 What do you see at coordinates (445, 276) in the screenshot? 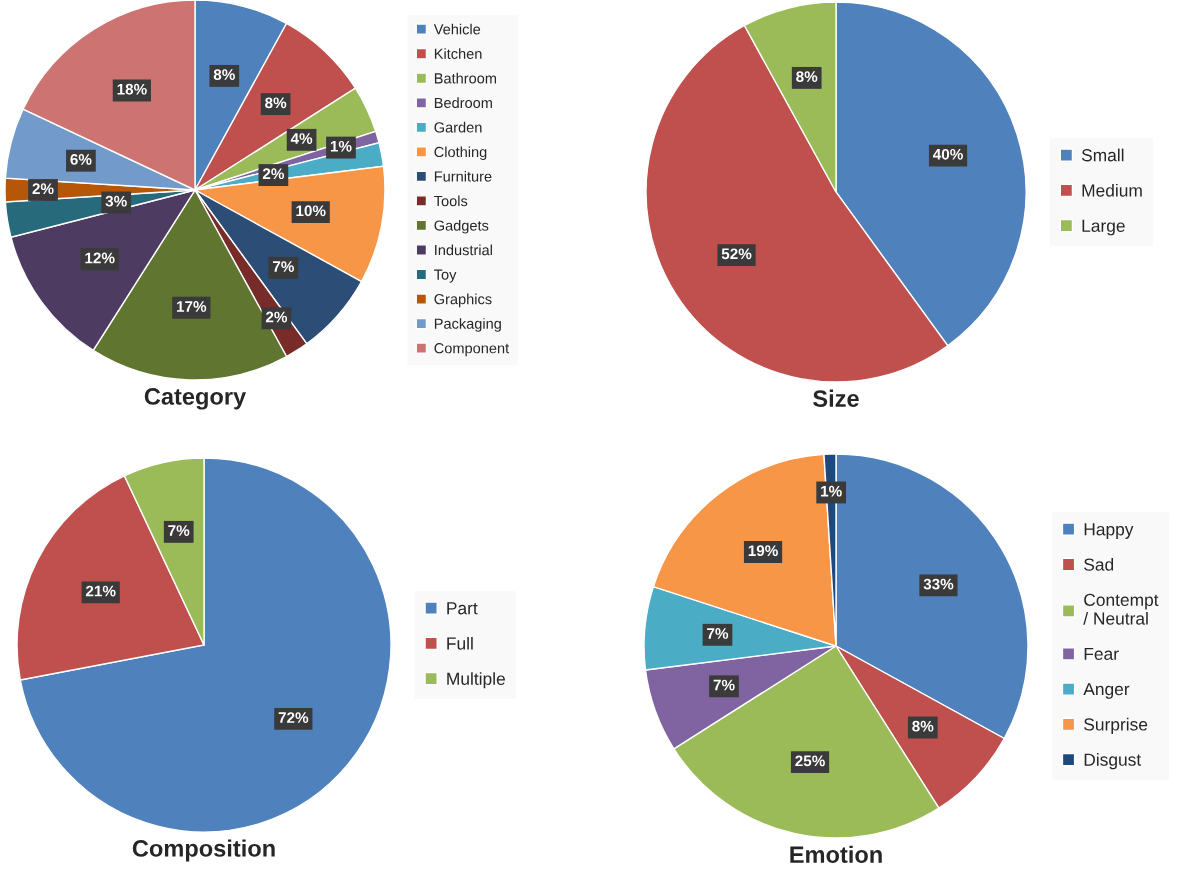
I see `legend-label: Toy` at bounding box center [445, 276].